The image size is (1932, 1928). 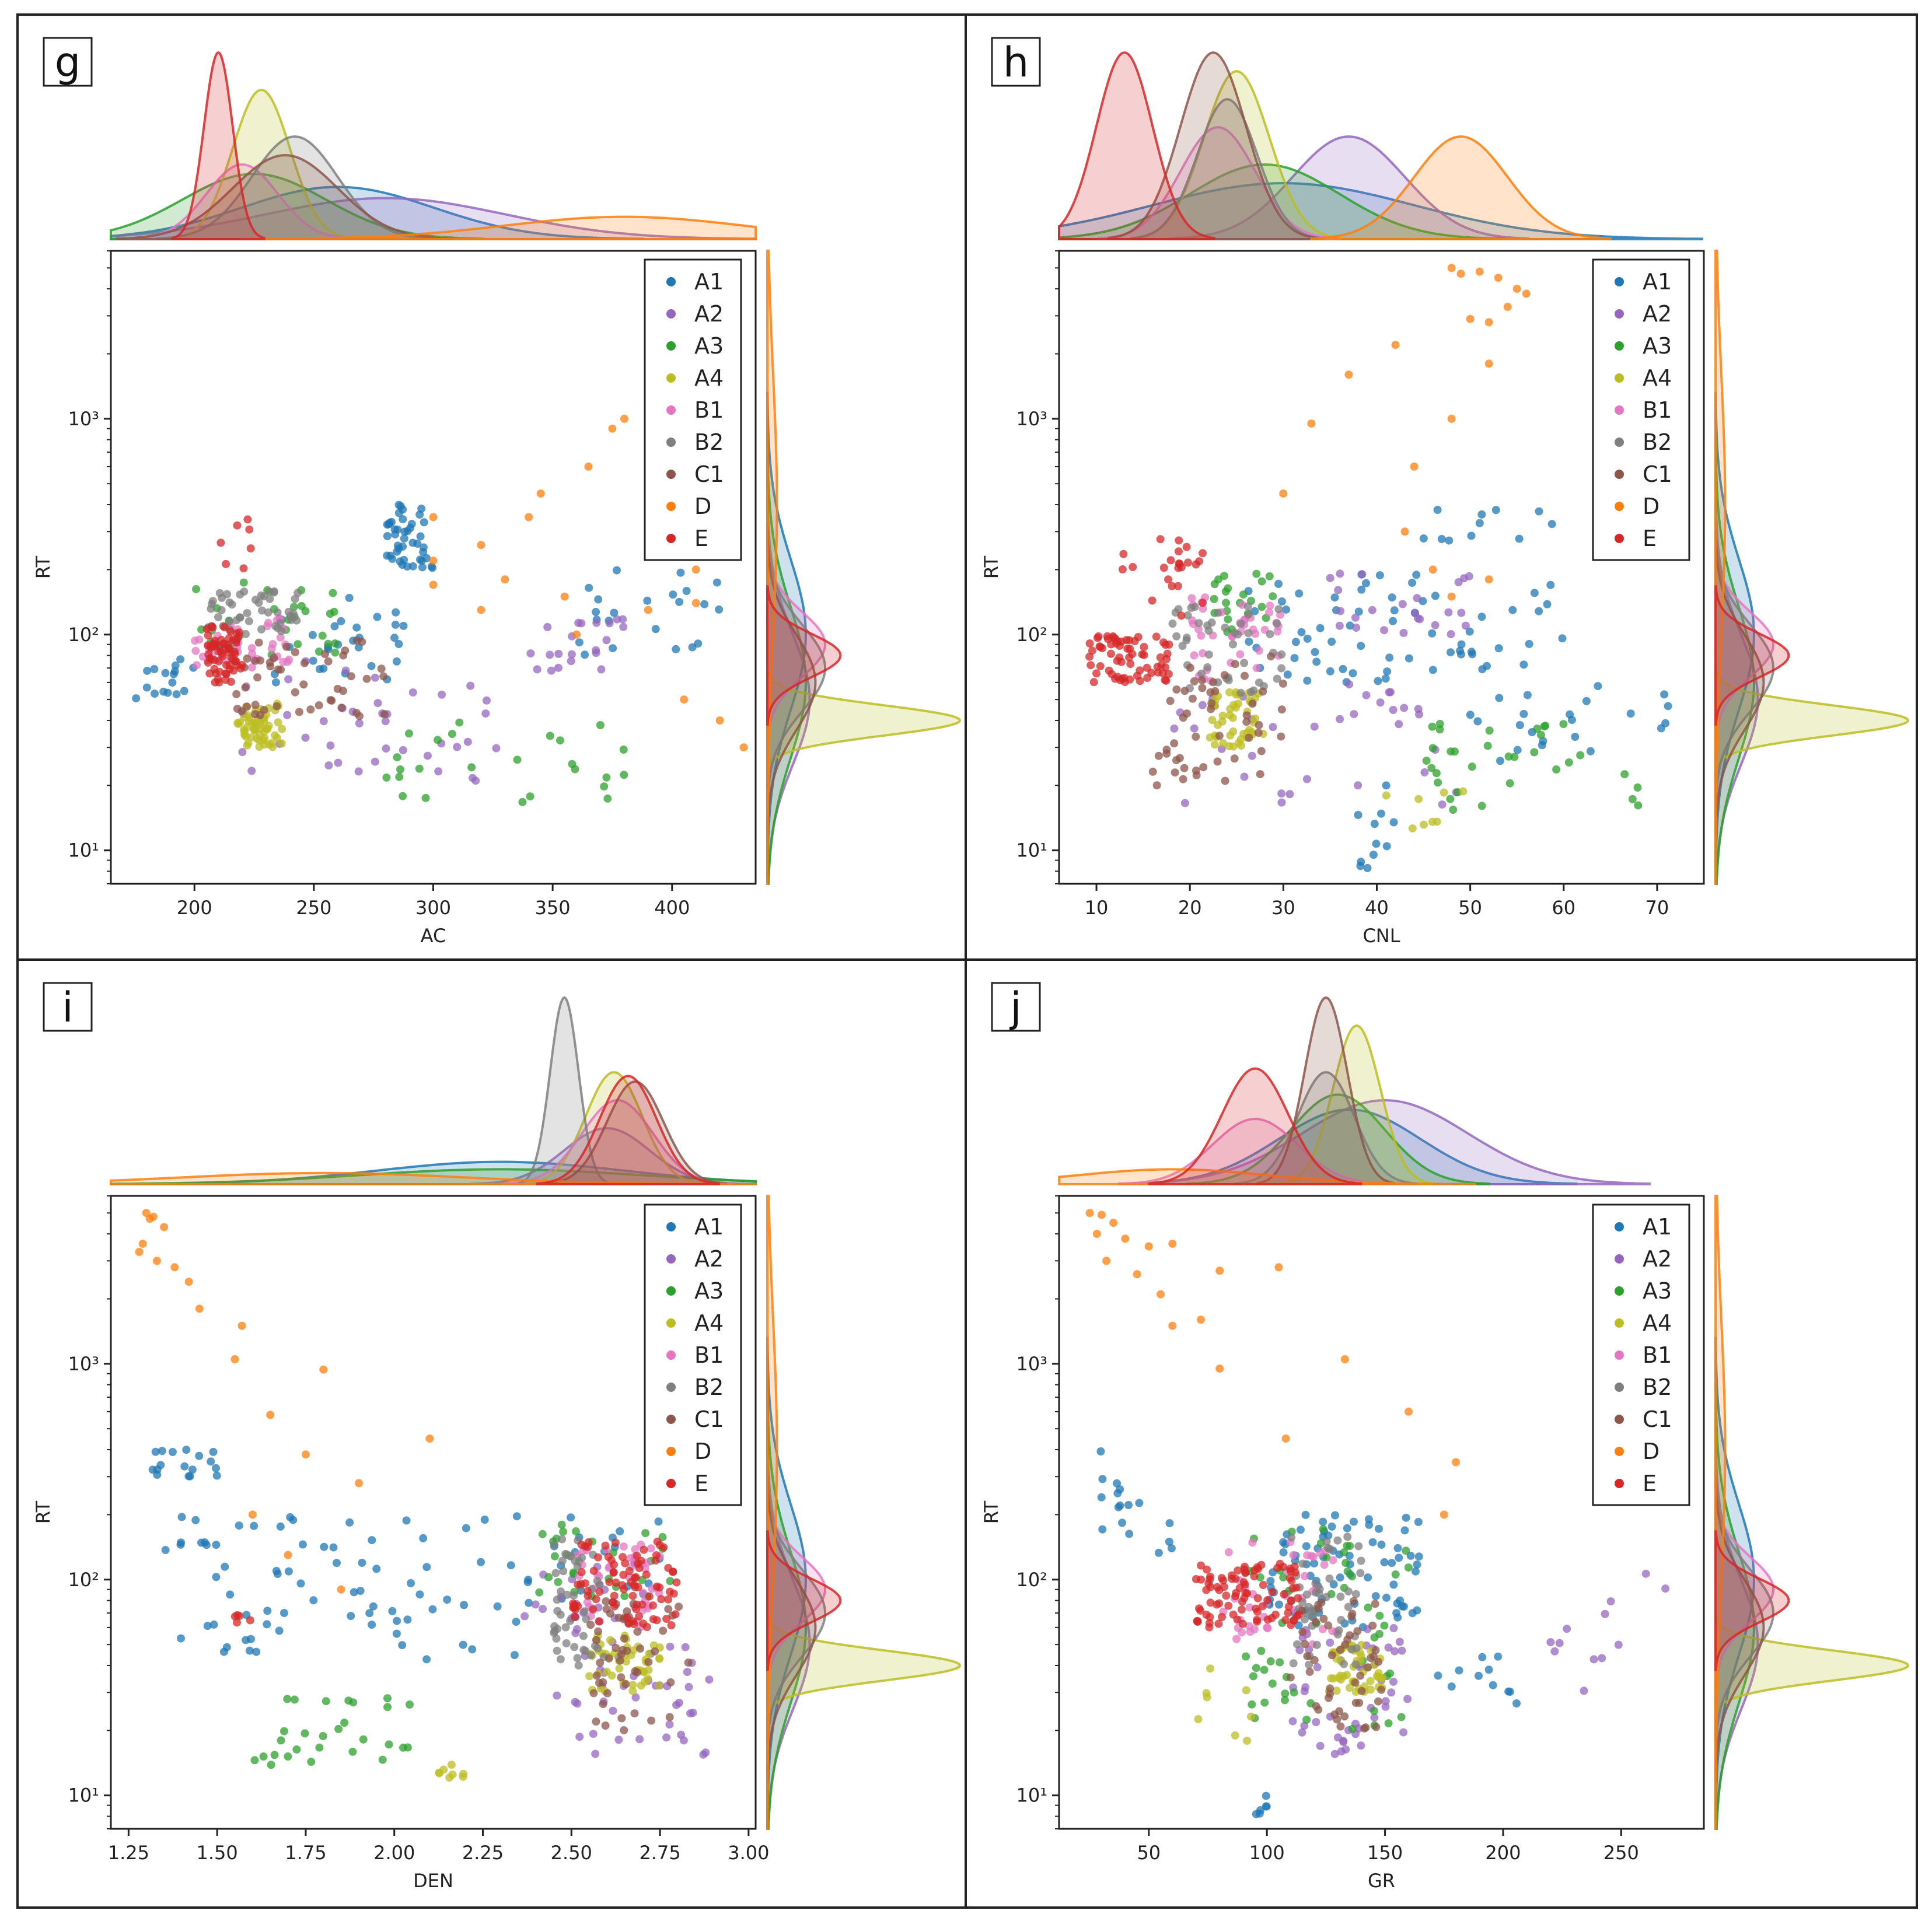 I want to click on x-axis-label: DEN, so click(x=433, y=1881).